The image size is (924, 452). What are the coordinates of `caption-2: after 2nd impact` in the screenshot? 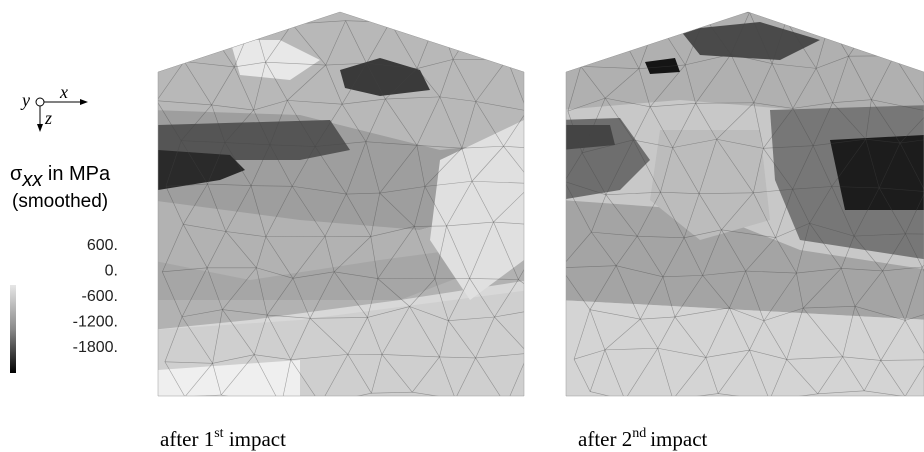 It's located at (643, 438).